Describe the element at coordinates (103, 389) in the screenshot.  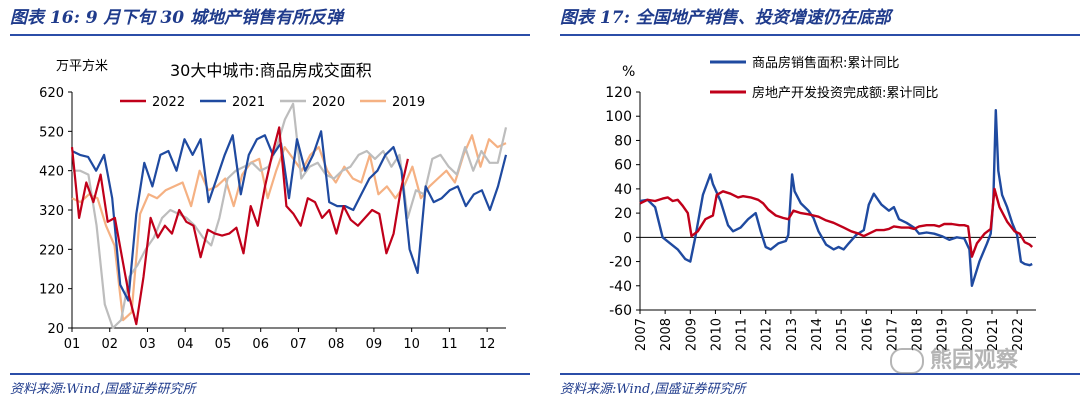
I see `panel1-source: 资料来源:Wind,国盛证券研究所` at that location.